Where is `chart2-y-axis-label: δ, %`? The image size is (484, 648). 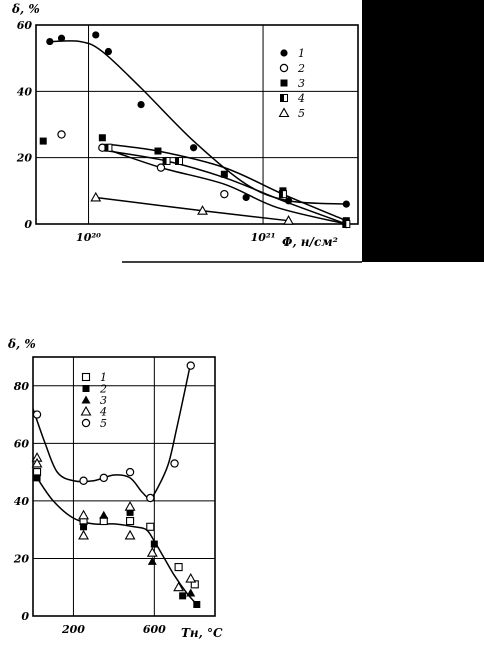 chart2-y-axis-label: δ, % is located at coordinates (21, 344).